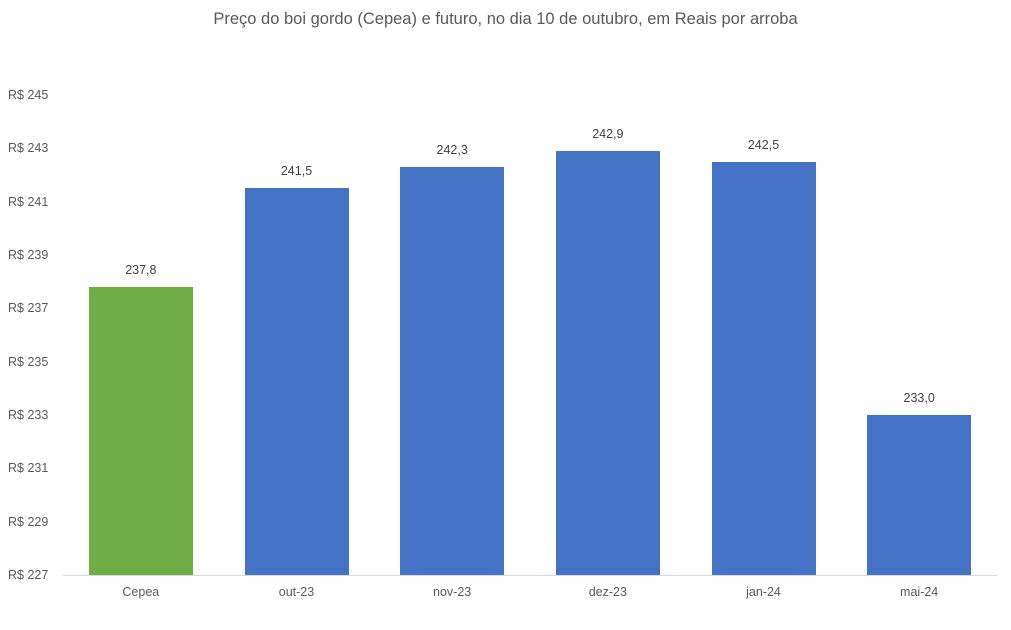 This screenshot has width=1011, height=630. Describe the element at coordinates (28, 255) in the screenshot. I see `y-tick-label: R$ 239` at that location.